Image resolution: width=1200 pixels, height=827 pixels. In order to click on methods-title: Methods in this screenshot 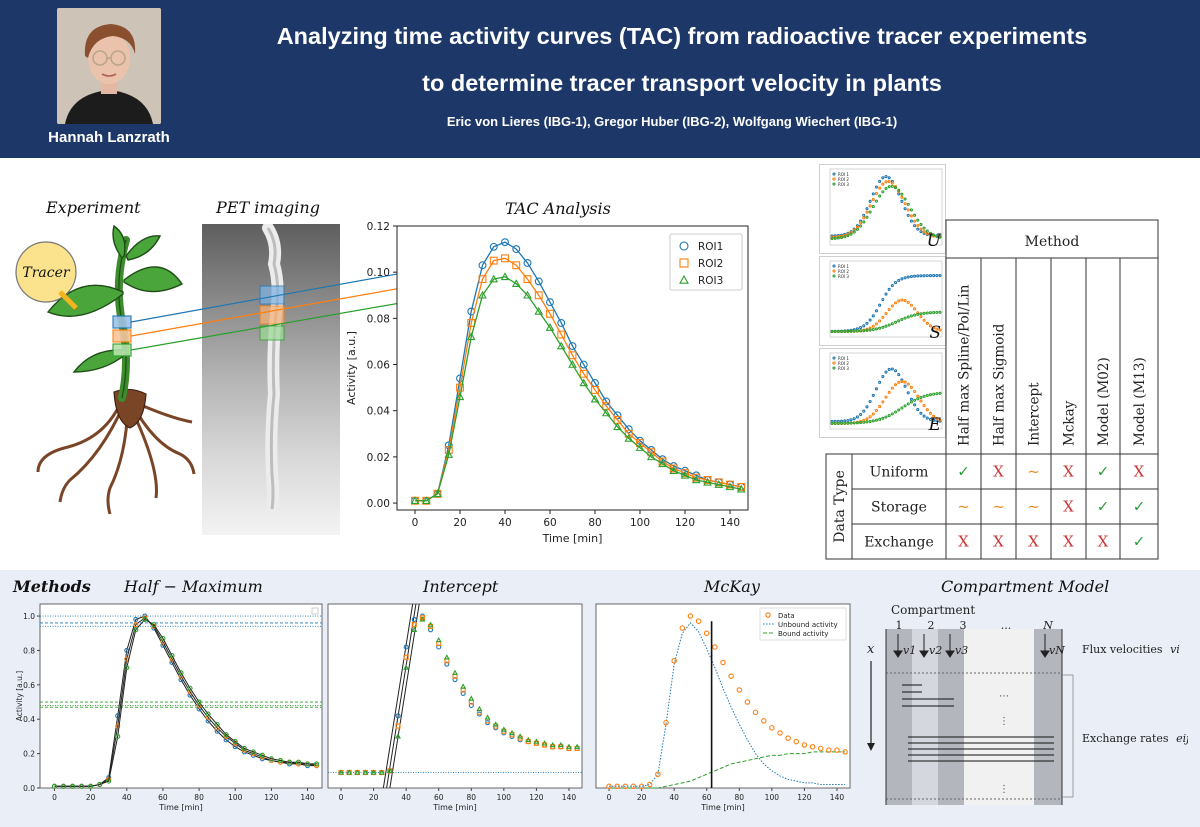, I will do `click(52, 586)`.